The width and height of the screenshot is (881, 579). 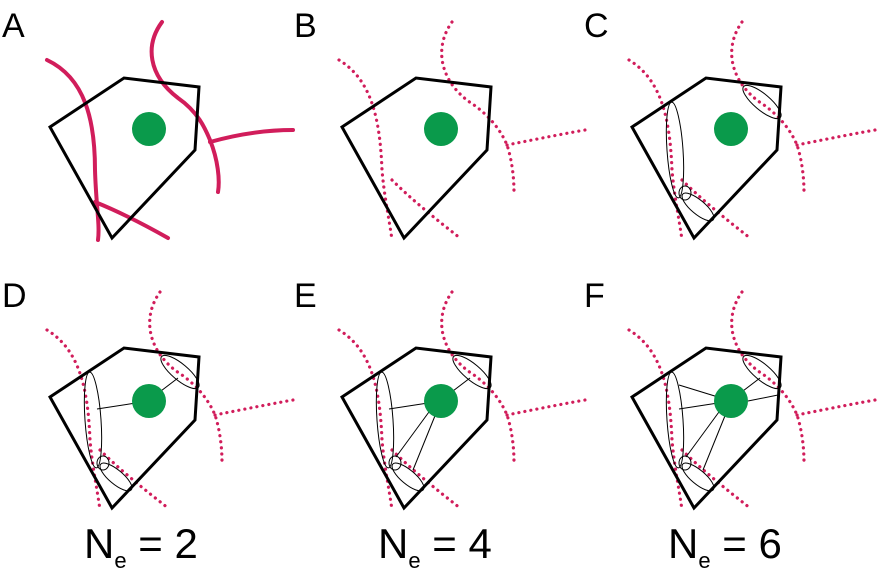 I want to click on panel-a: A, so click(x=148, y=124).